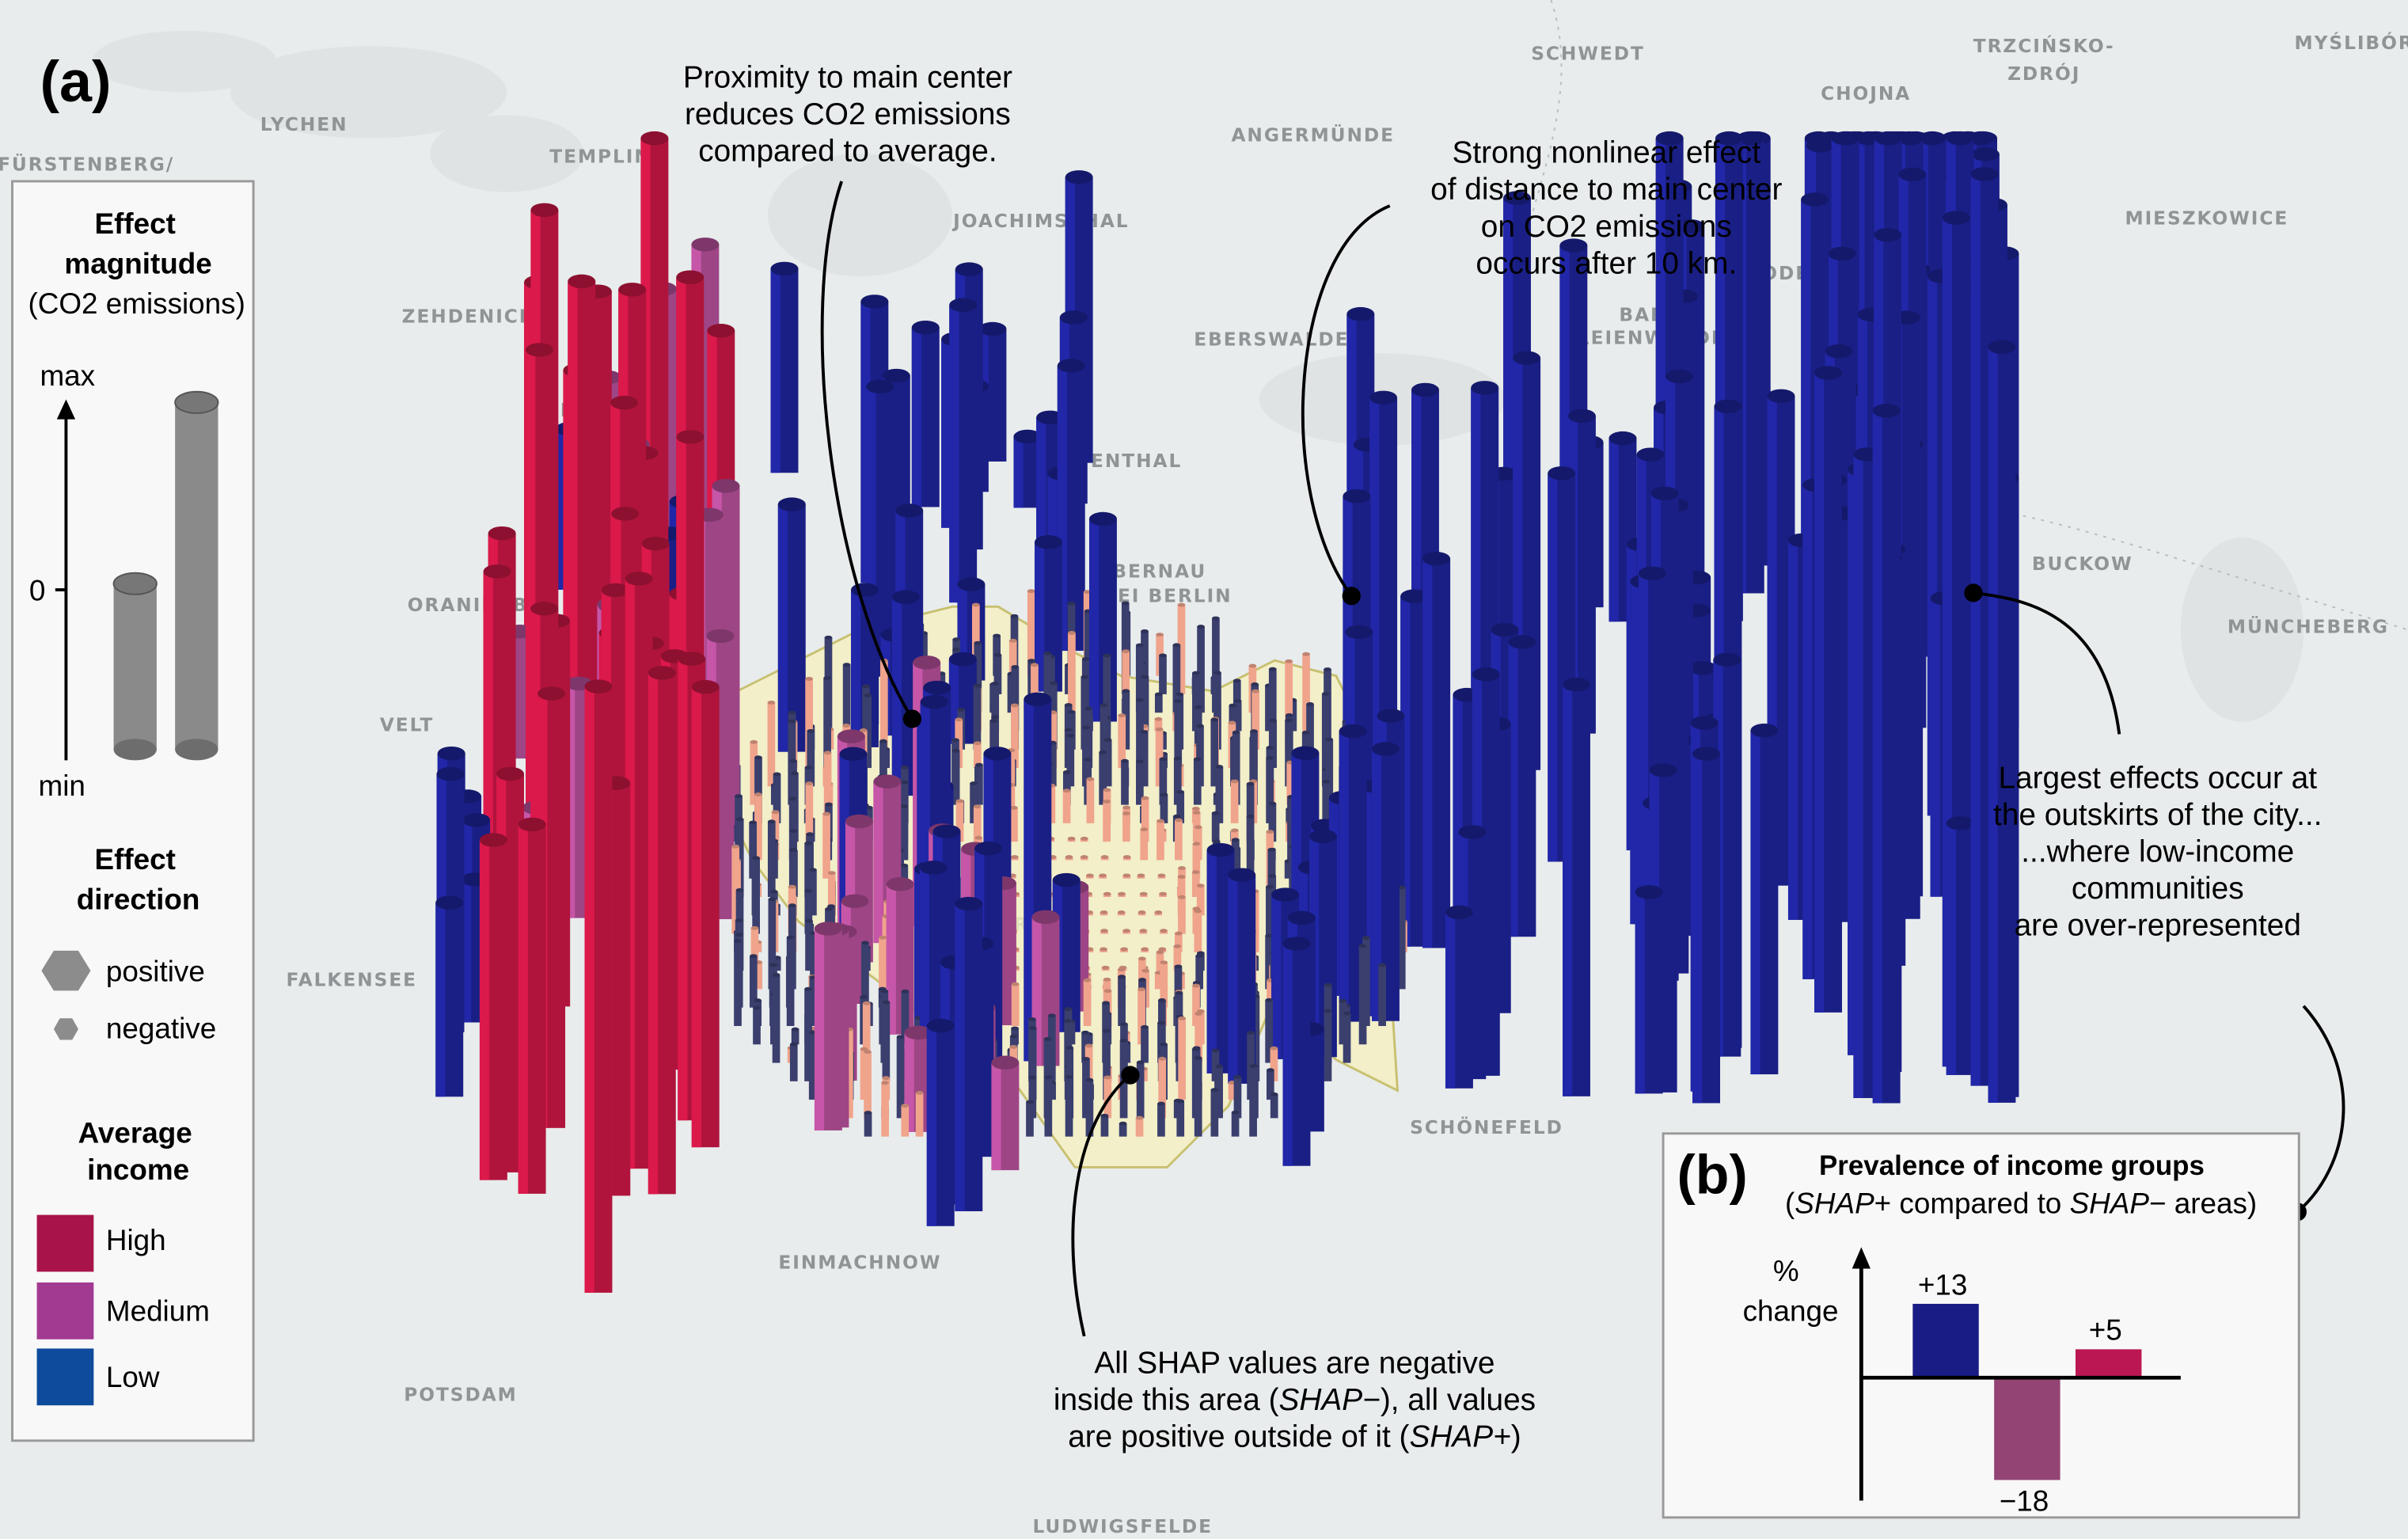 This screenshot has width=2408, height=1539. I want to click on map-label: MYŚLIBÓR, so click(2351, 43).